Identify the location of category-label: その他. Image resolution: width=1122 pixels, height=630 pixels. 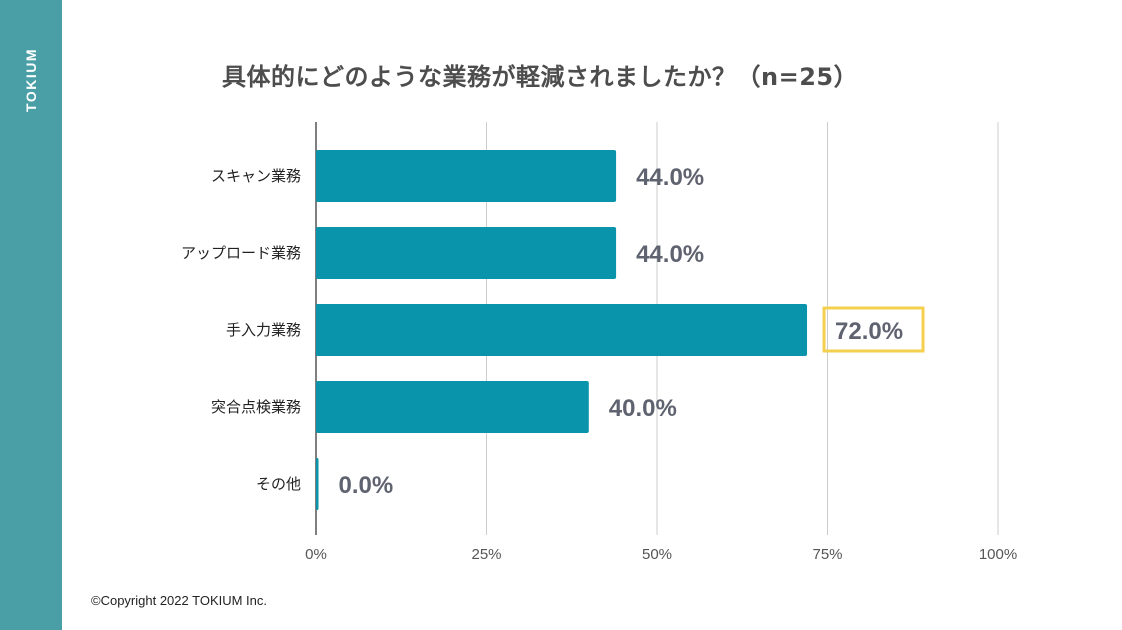
(278, 484).